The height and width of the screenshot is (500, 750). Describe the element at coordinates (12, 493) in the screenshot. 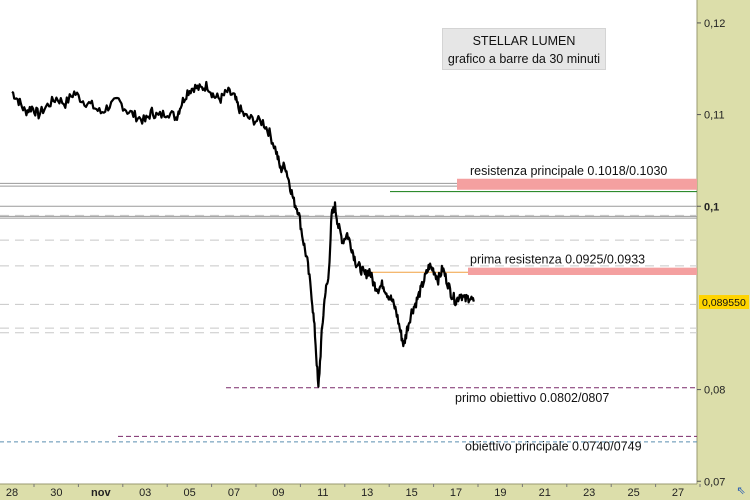

I see `x-tick-label-0: 28` at that location.